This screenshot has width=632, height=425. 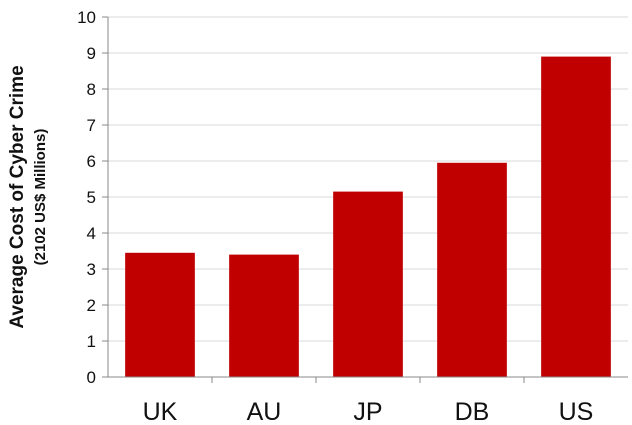 What do you see at coordinates (86, 17) in the screenshot?
I see `y-tick-label: 10` at bounding box center [86, 17].